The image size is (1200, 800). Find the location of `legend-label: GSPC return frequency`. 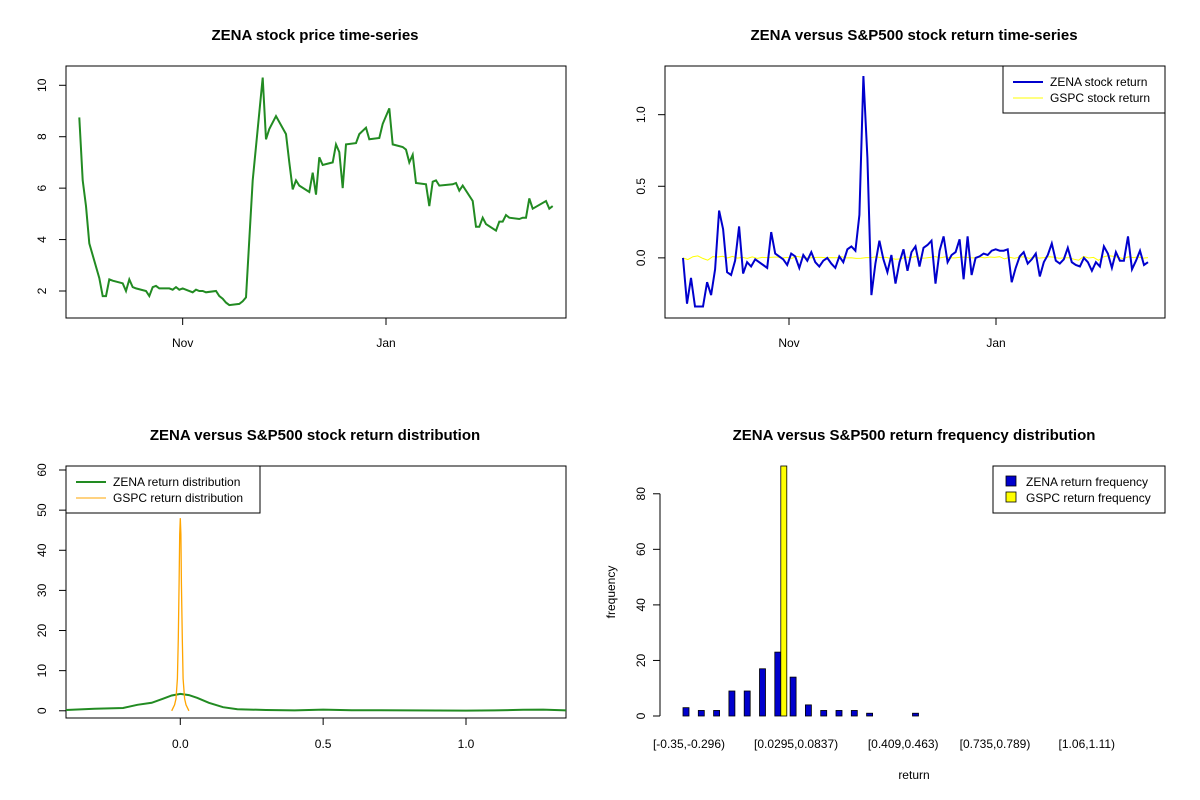

legend-label: GSPC return frequency is located at coordinates (1088, 498).